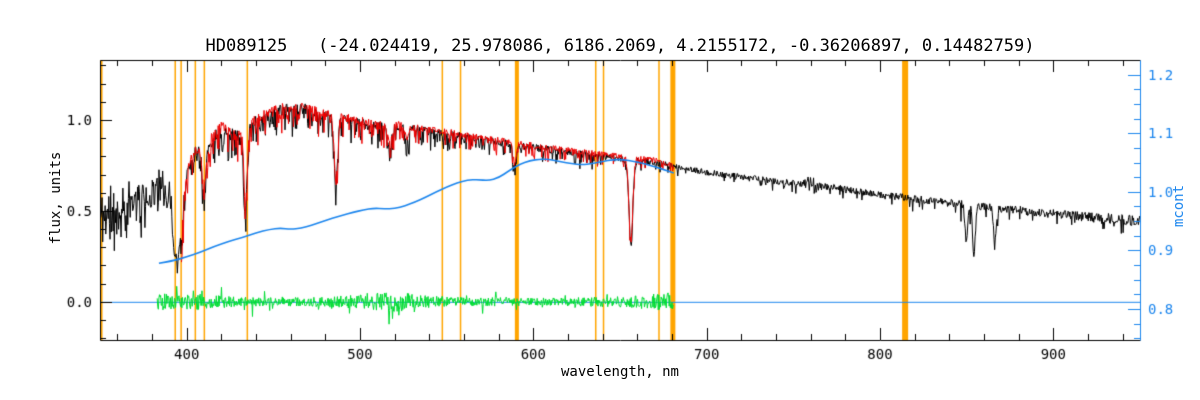 The width and height of the screenshot is (1200, 400). What do you see at coordinates (619, 372) in the screenshot?
I see `x-axis-label: wavelength, nm` at bounding box center [619, 372].